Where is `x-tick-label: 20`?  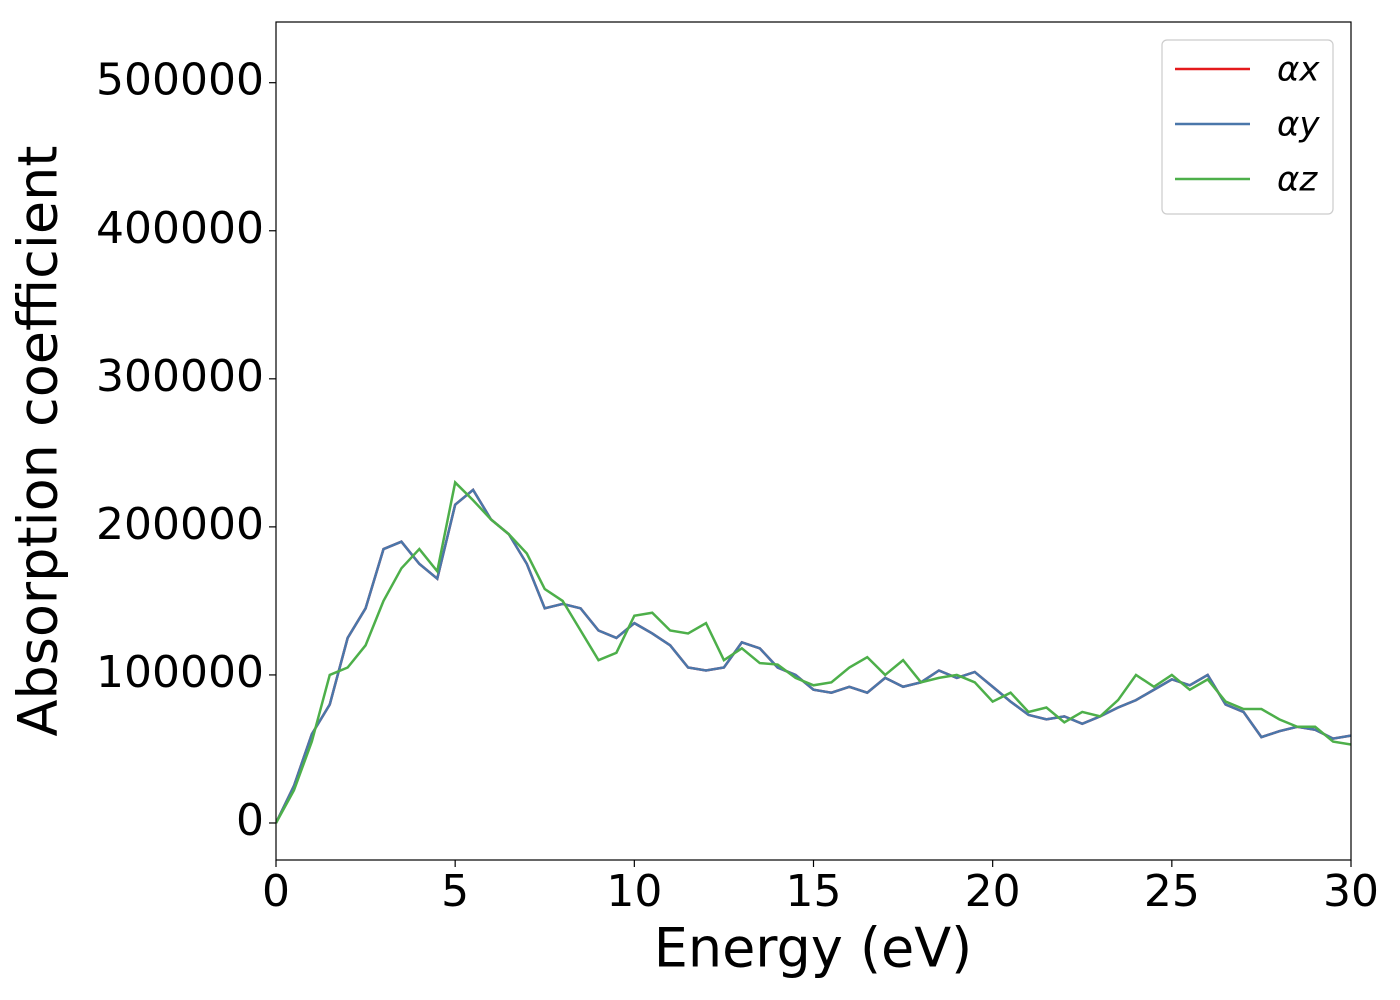
x-tick-label: 20 is located at coordinates (993, 891).